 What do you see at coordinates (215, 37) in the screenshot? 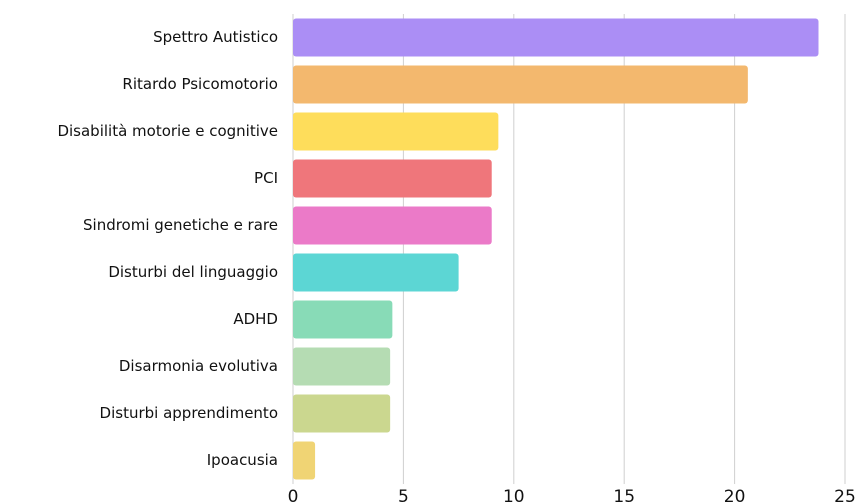
I see `y-tick-label: Spettro Autistico` at bounding box center [215, 37].